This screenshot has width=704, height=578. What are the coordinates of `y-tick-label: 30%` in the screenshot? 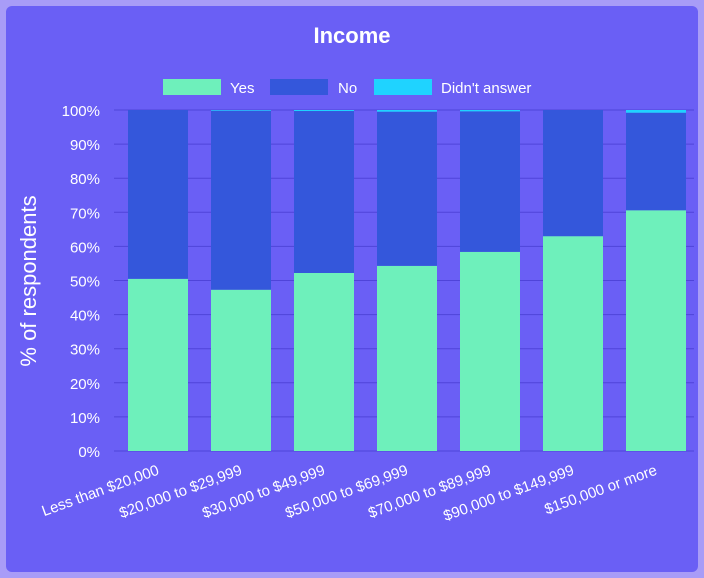 It's located at (85, 350).